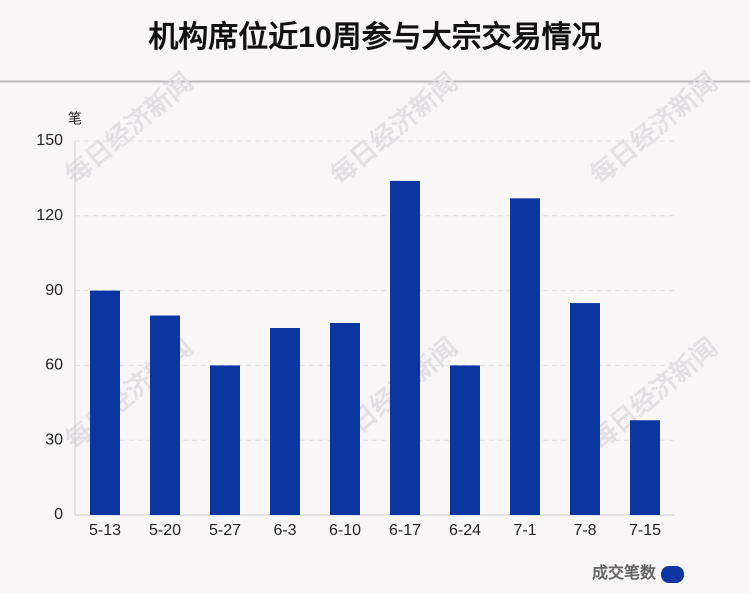 The width and height of the screenshot is (750, 593). Describe the element at coordinates (75, 119) in the screenshot. I see `y-axis-label: 笔` at that location.